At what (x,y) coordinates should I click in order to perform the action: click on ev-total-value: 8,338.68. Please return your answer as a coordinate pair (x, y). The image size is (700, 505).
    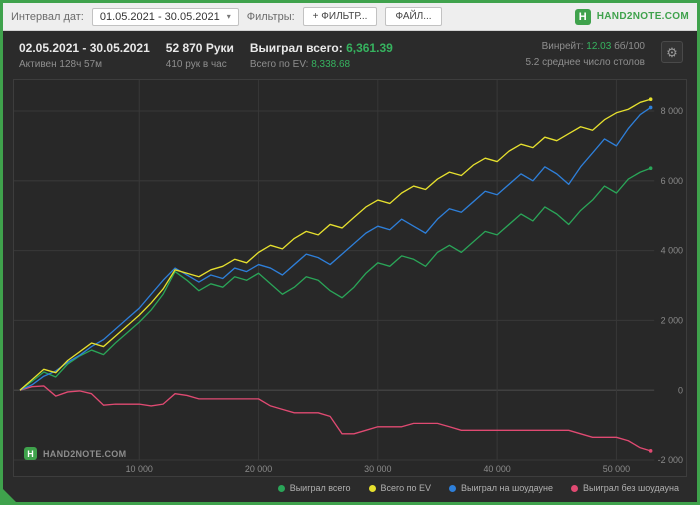
    Looking at the image, I should click on (331, 64).